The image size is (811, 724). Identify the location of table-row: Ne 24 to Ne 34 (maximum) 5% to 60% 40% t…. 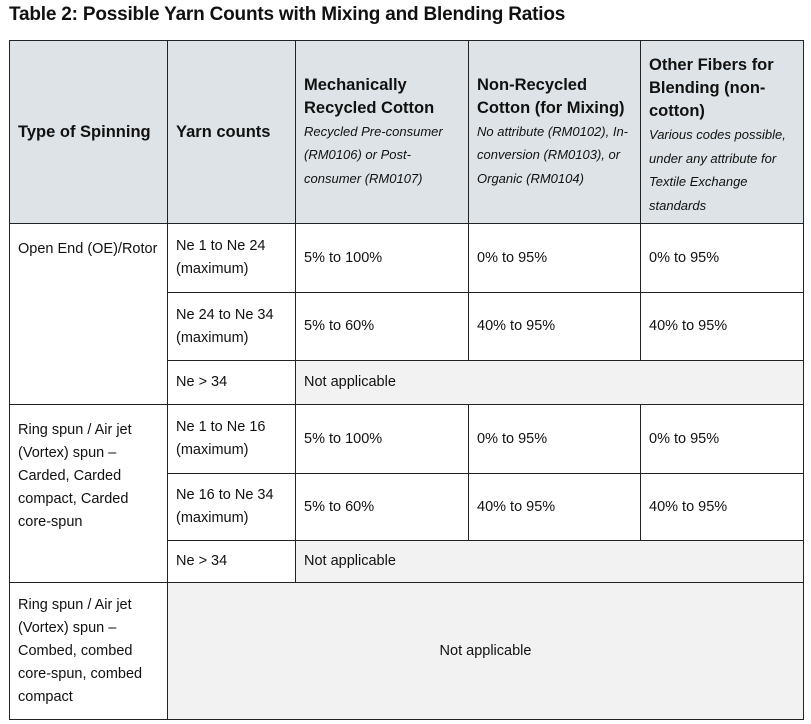
(407, 326).